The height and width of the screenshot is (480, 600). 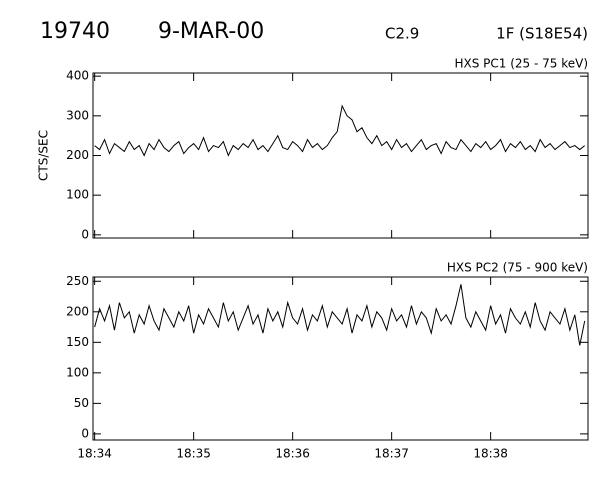 What do you see at coordinates (44, 155) in the screenshot?
I see `y-axis-title: CTS/SEC` at bounding box center [44, 155].